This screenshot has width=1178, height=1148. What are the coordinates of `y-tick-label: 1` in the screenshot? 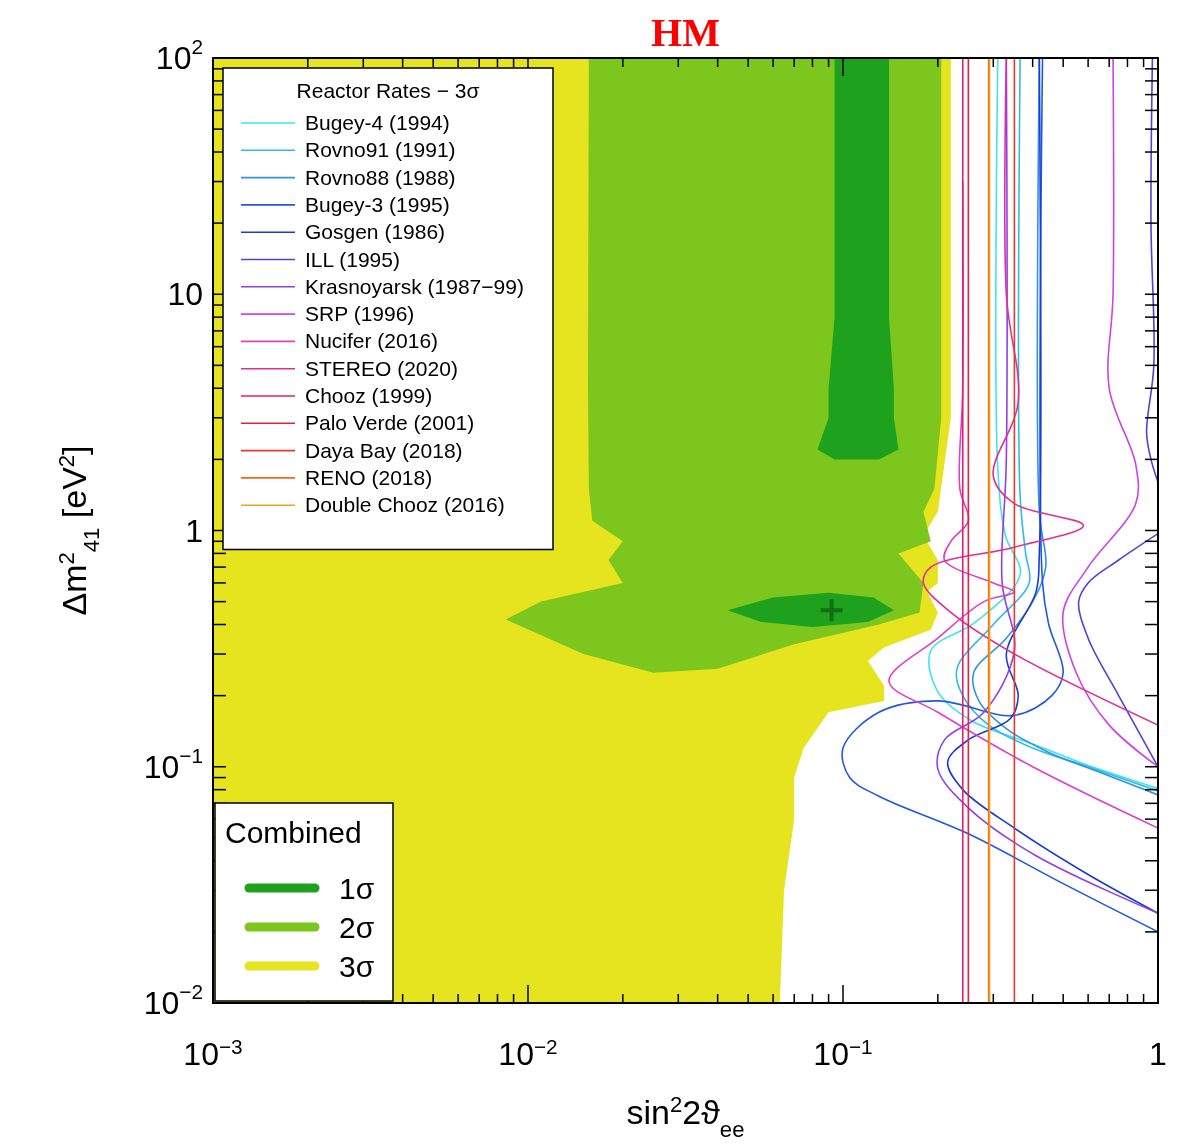 It's located at (194, 530).